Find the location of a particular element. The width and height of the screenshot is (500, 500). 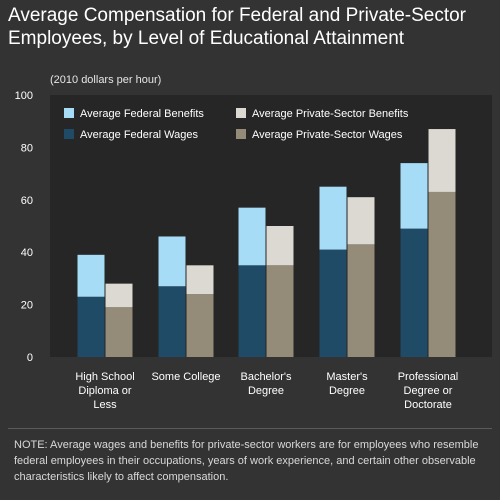

category-label-line: Some College is located at coordinates (185, 377).